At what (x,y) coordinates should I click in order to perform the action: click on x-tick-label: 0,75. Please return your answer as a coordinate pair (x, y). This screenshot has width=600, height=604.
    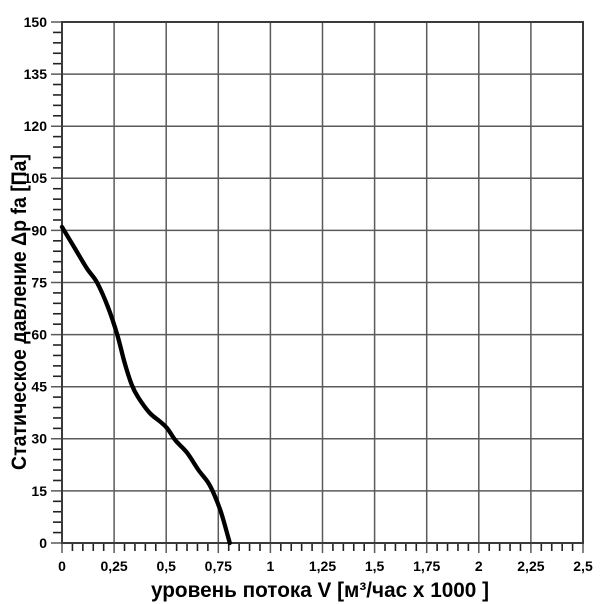
    Looking at the image, I should click on (218, 566).